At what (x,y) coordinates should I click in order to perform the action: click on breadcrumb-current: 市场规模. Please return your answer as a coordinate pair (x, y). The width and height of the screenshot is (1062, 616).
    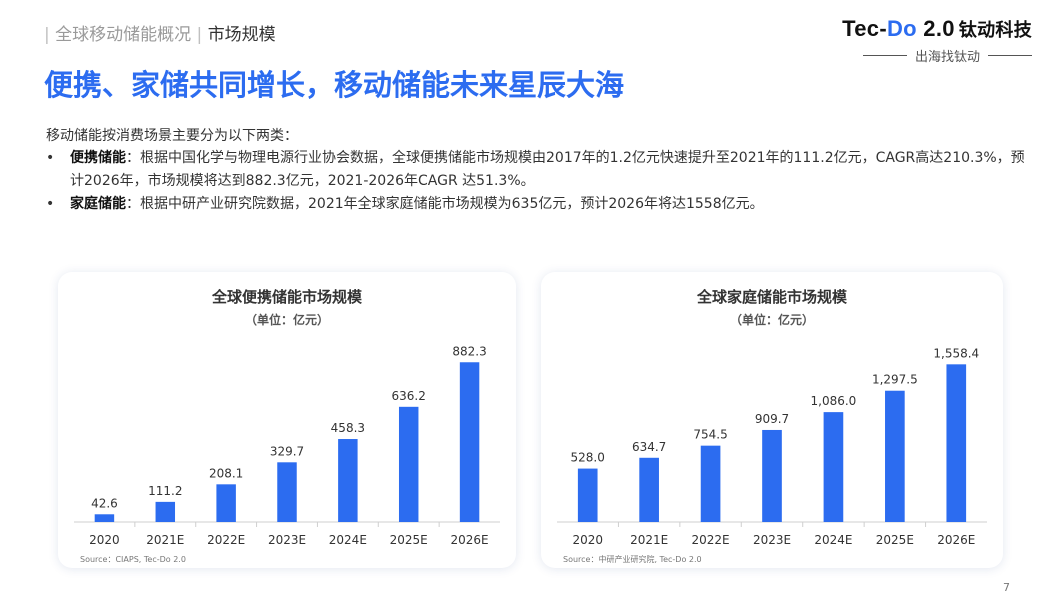
    Looking at the image, I should click on (241, 35).